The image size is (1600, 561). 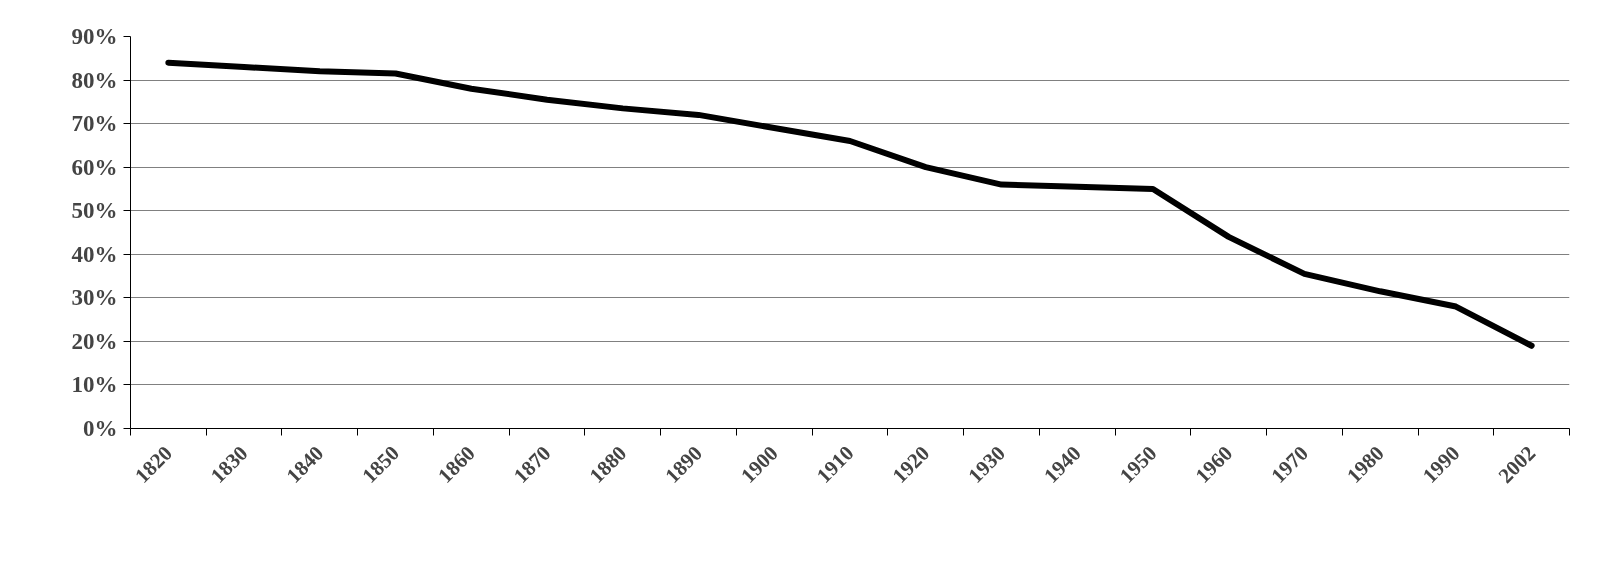 I want to click on y-tick-label: 60%, so click(x=94, y=167).